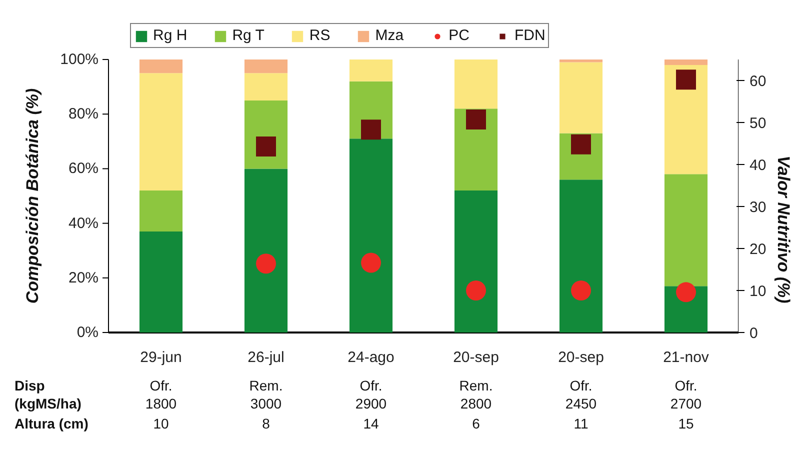  Describe the element at coordinates (686, 424) in the screenshot. I see `text: 15` at that location.